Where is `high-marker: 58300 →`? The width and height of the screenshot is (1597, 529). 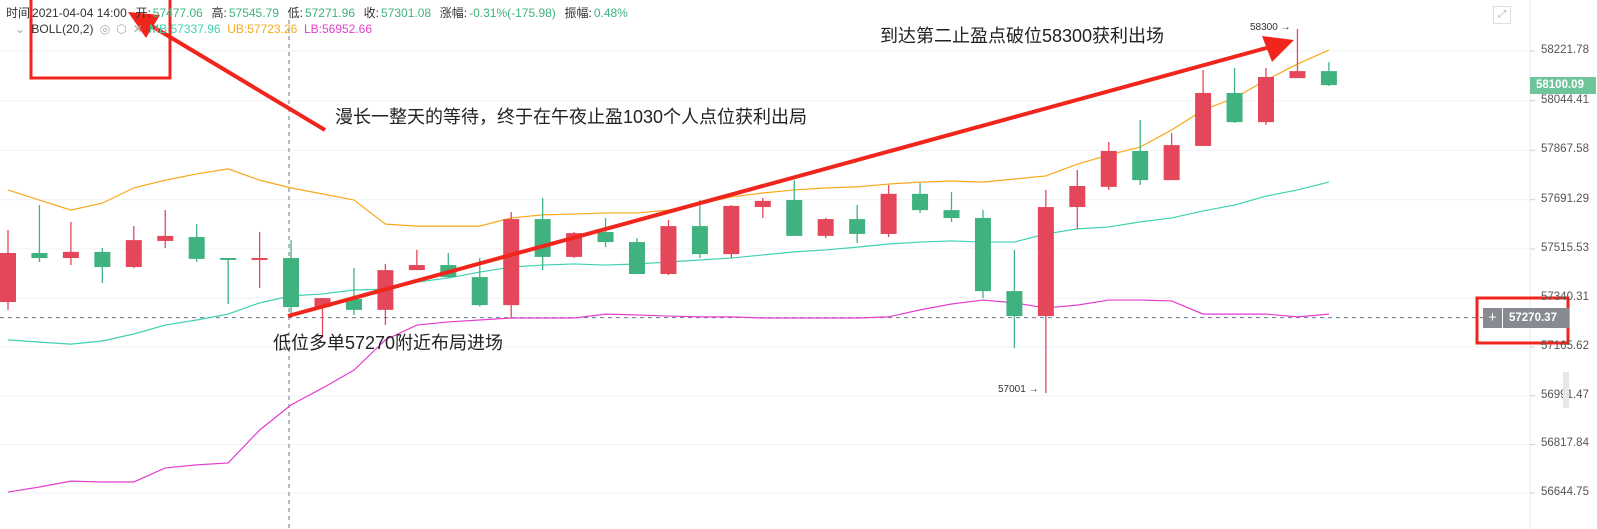 high-marker: 58300 → is located at coordinates (1270, 27).